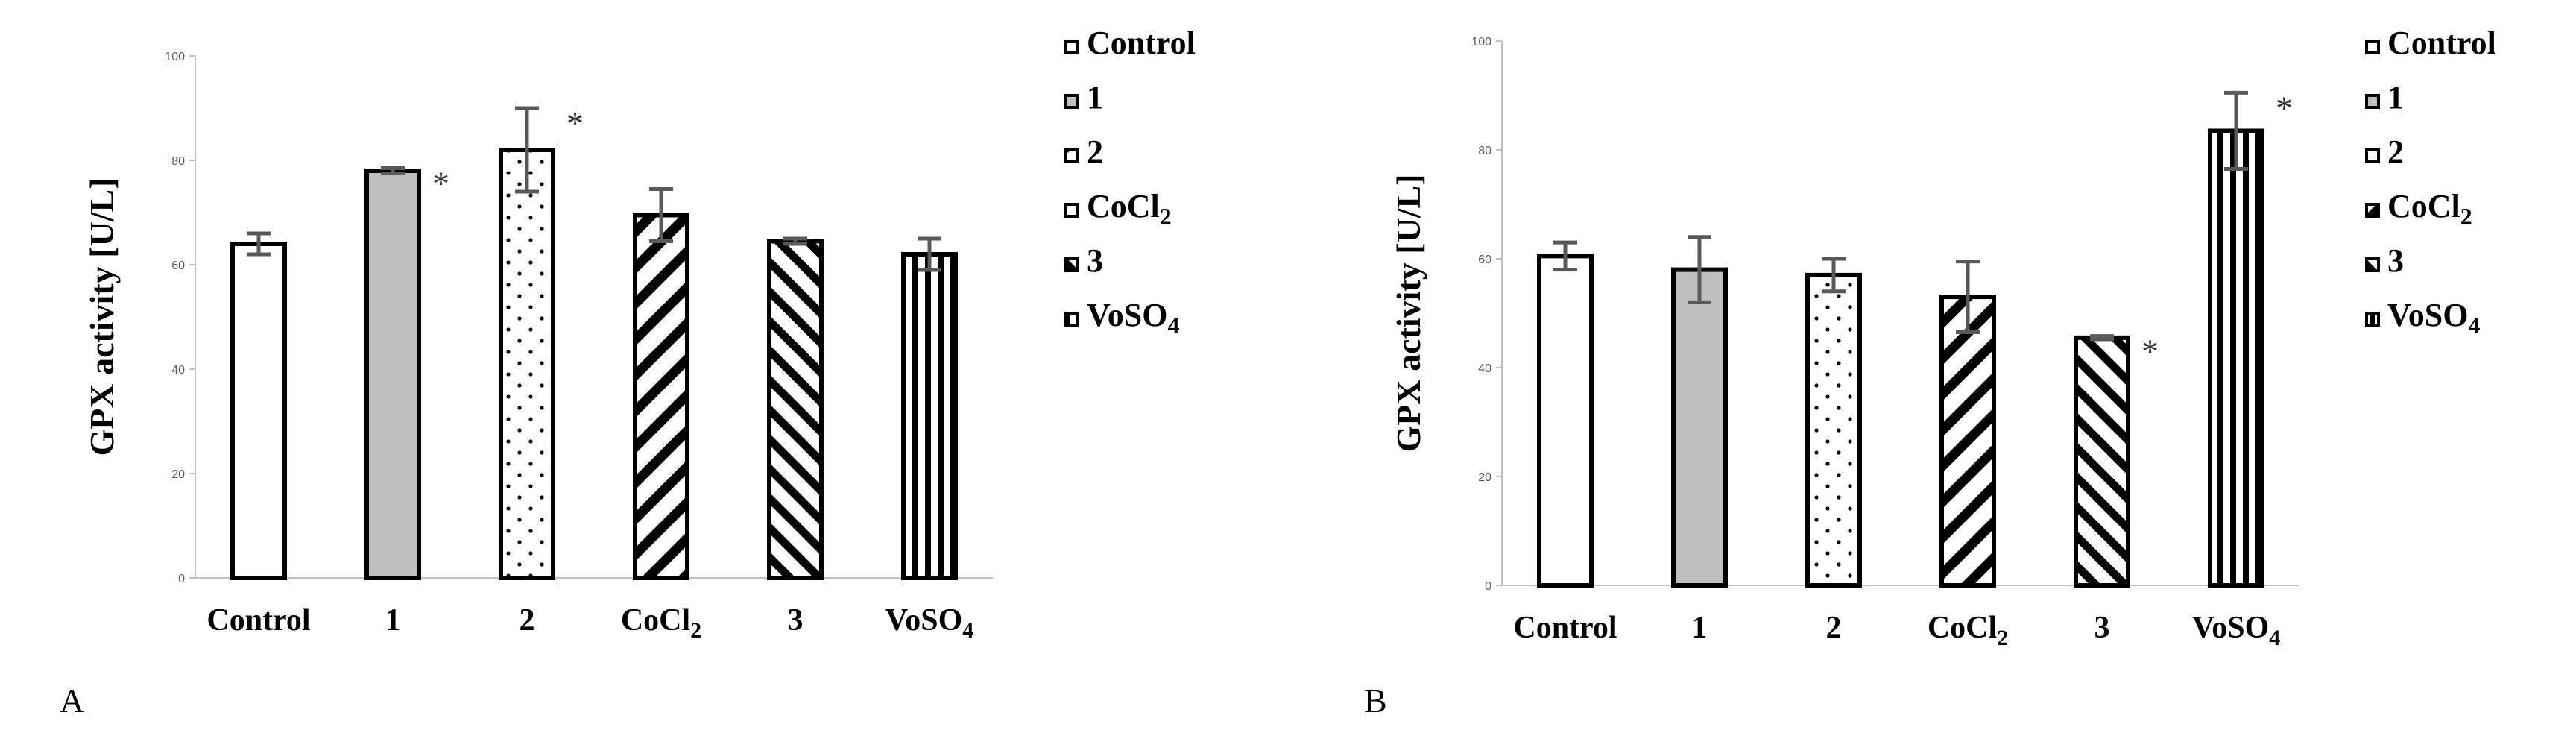  I want to click on panel-label-a: A, so click(72, 701).